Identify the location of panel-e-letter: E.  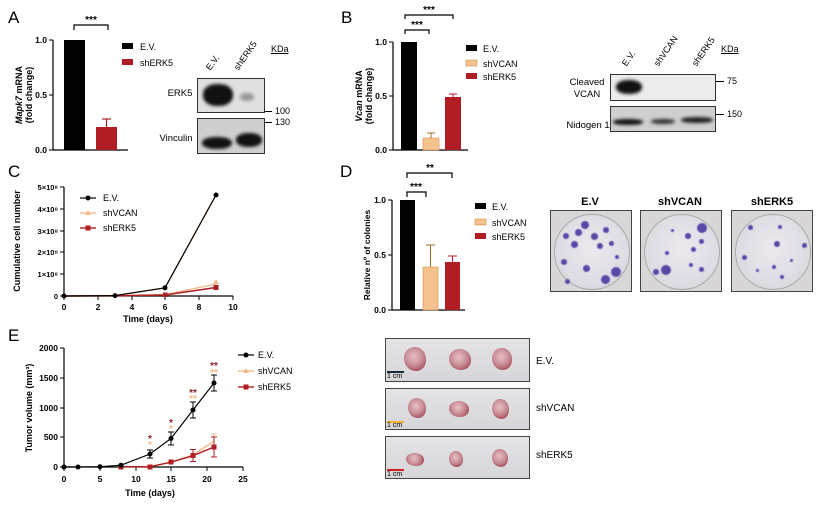
(14, 335).